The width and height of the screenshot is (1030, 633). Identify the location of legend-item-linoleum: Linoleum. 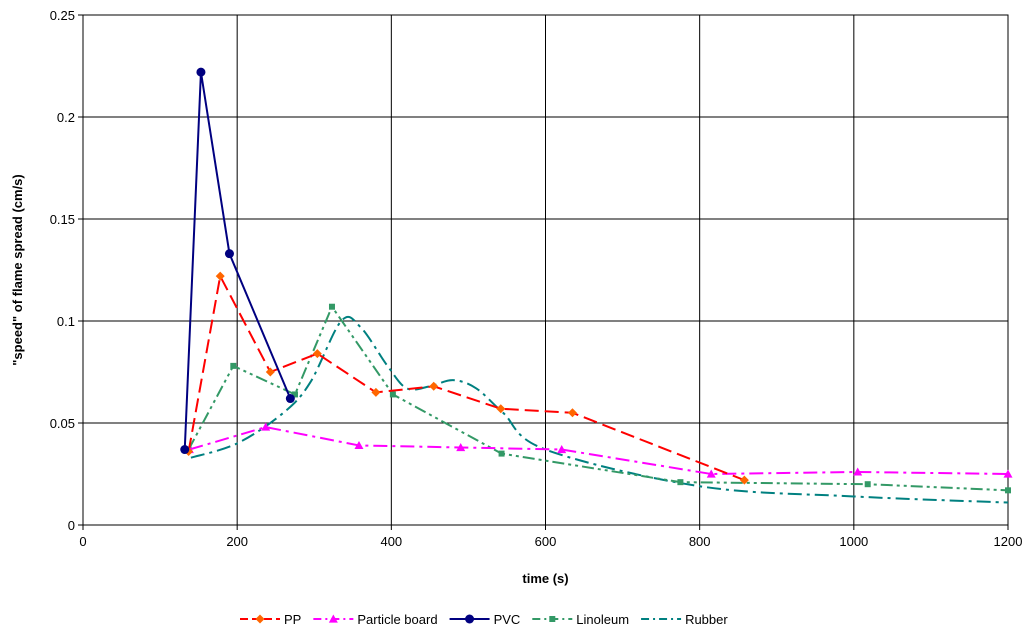
(580, 619).